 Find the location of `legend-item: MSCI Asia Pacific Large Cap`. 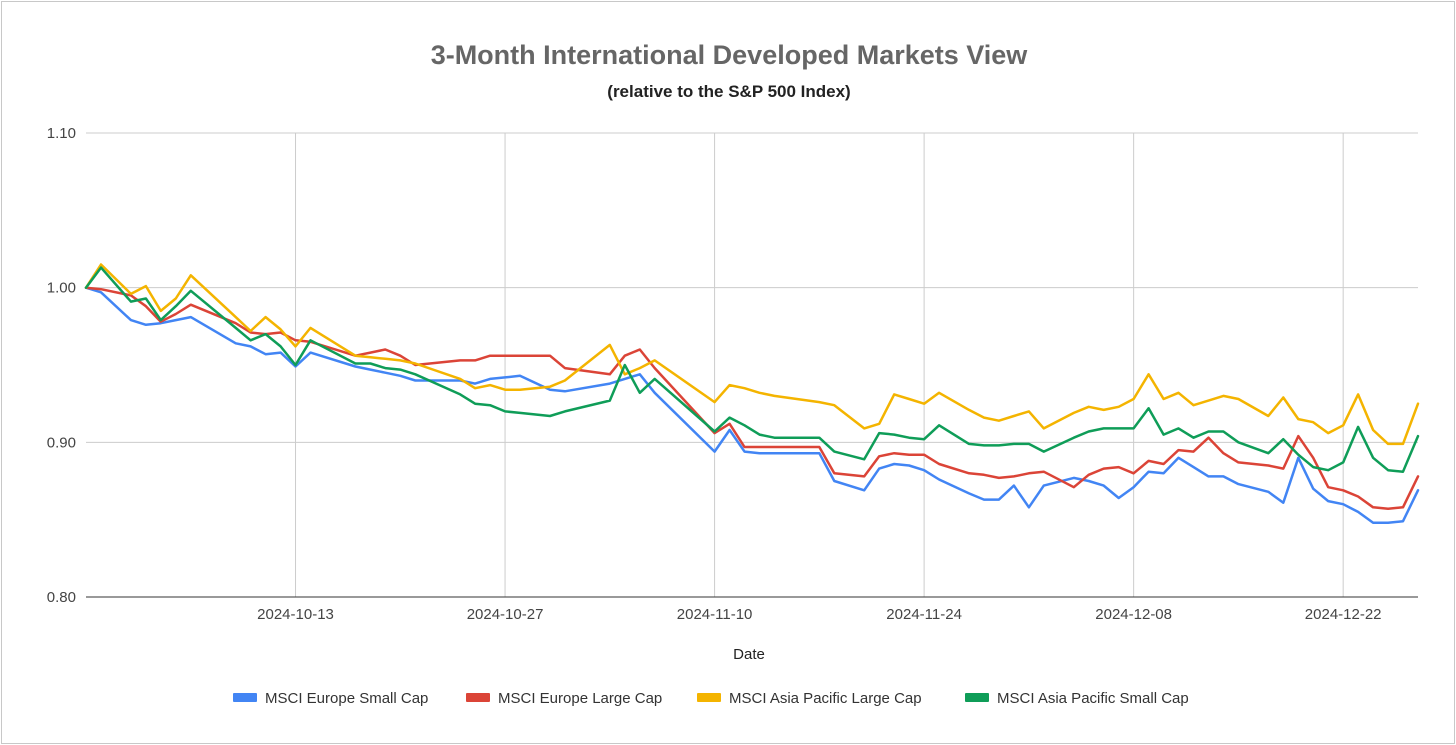

legend-item: MSCI Asia Pacific Large Cap is located at coordinates (809, 698).